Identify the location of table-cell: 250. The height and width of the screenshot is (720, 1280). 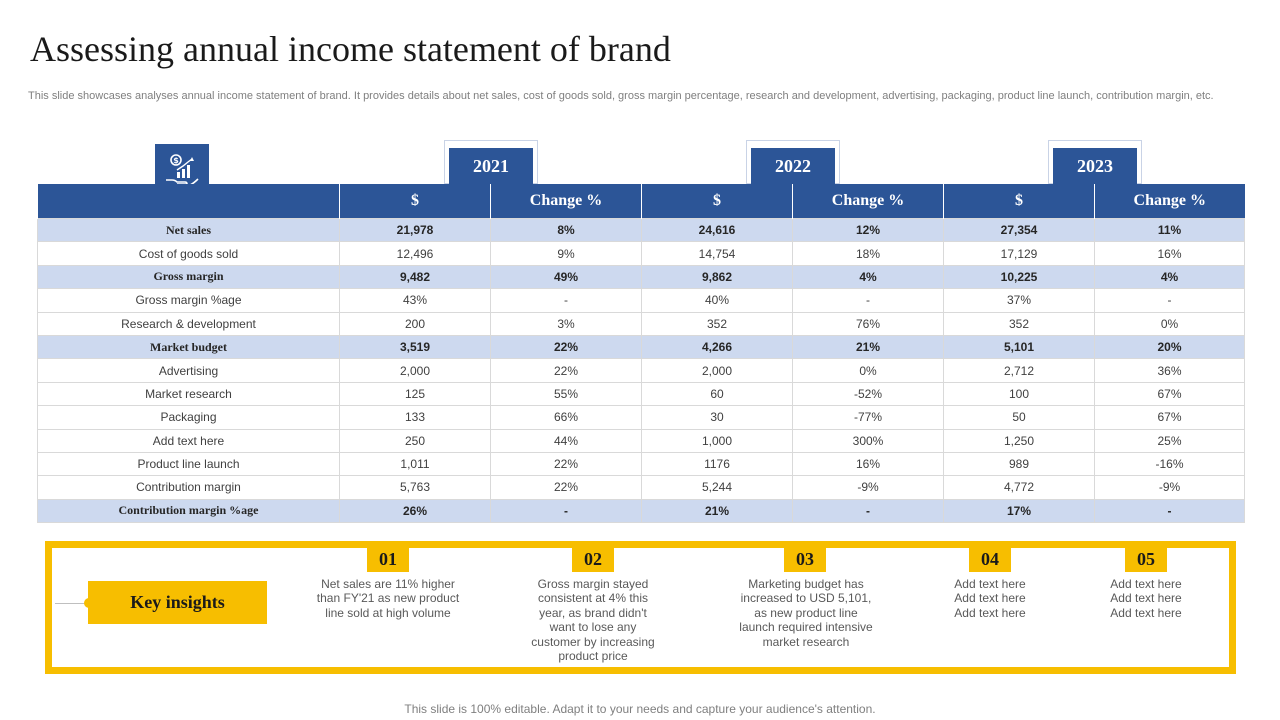
(415, 440).